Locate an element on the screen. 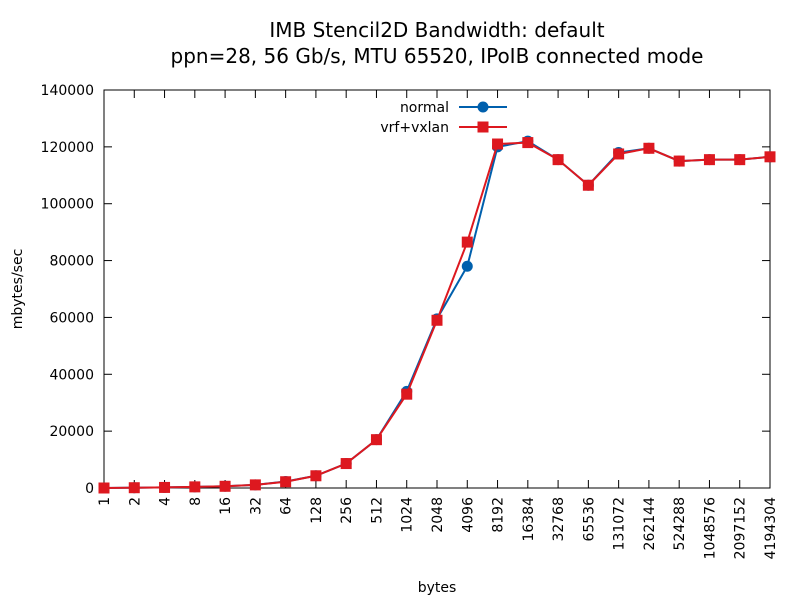 The height and width of the screenshot is (600, 800). x-tick-label: 1024 is located at coordinates (408, 515).